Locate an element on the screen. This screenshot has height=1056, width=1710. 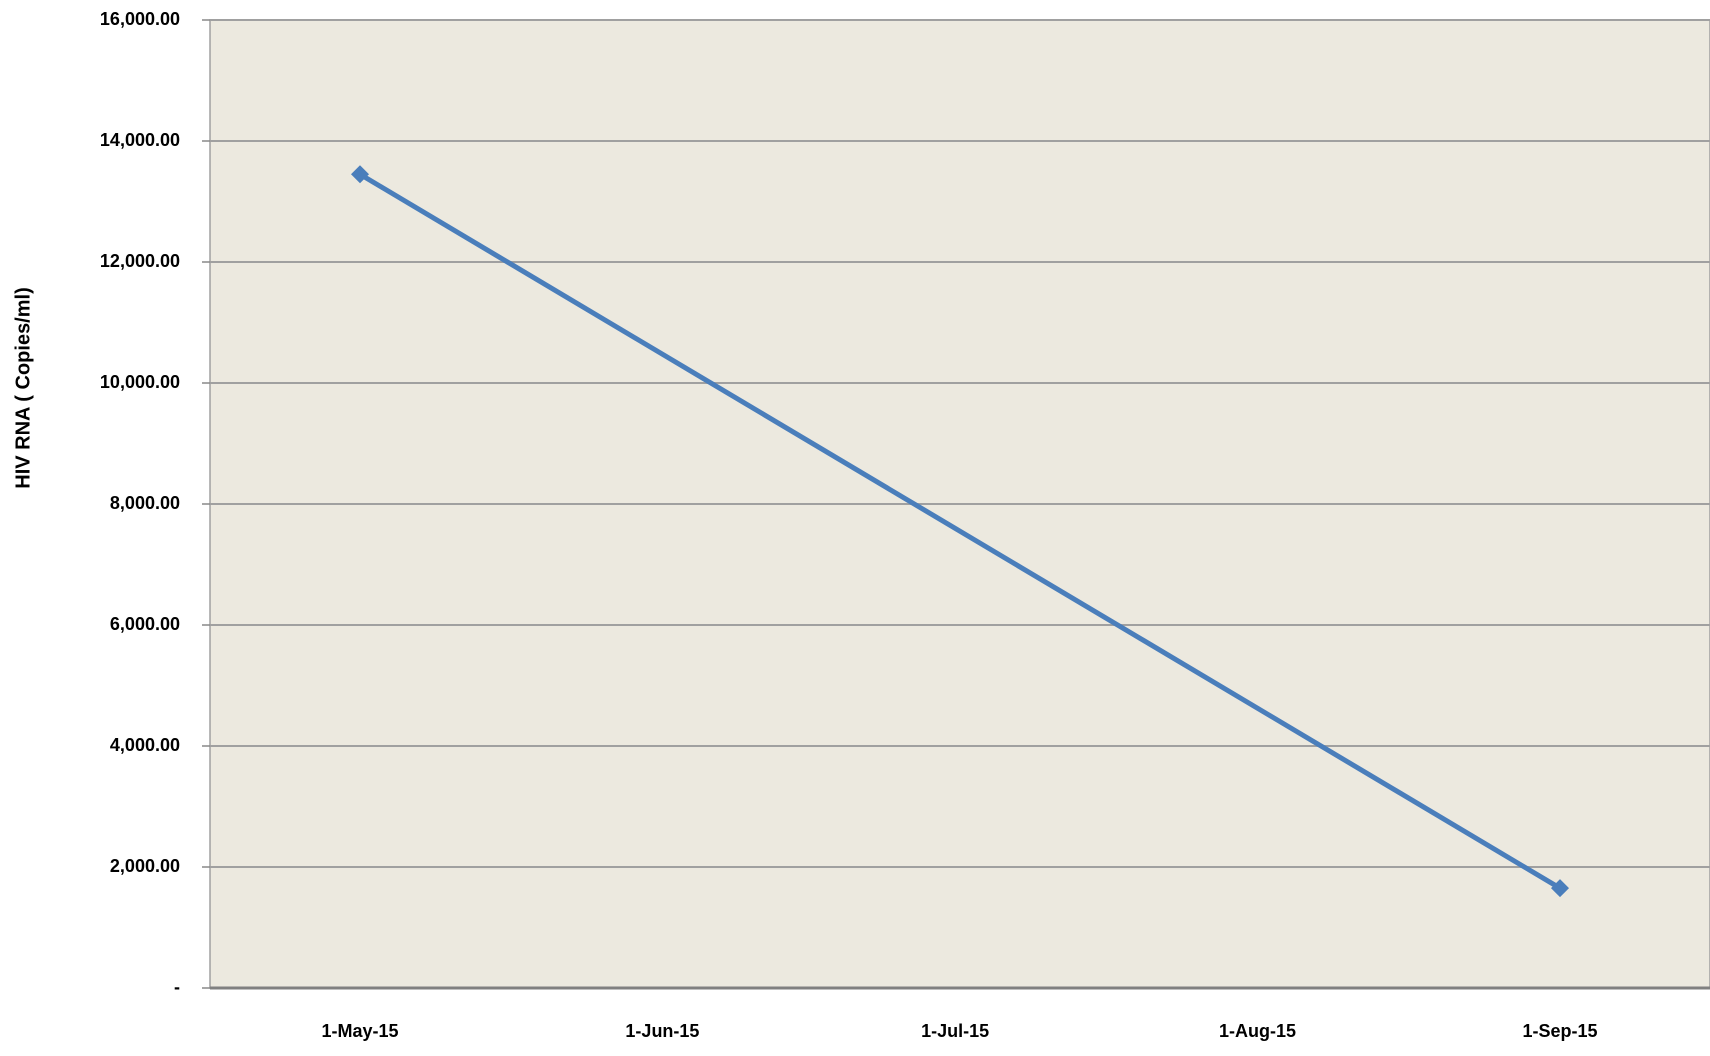
y-tick-label: 2,000.00 is located at coordinates (145, 866).